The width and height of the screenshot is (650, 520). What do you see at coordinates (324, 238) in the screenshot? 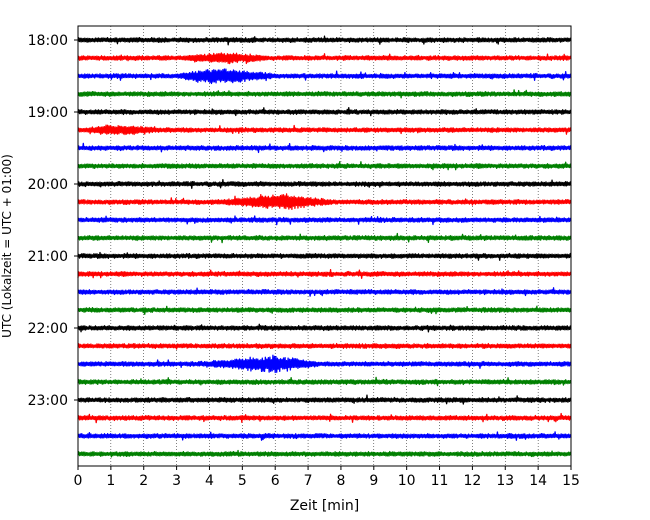
I see `trace-2045` at bounding box center [324, 238].